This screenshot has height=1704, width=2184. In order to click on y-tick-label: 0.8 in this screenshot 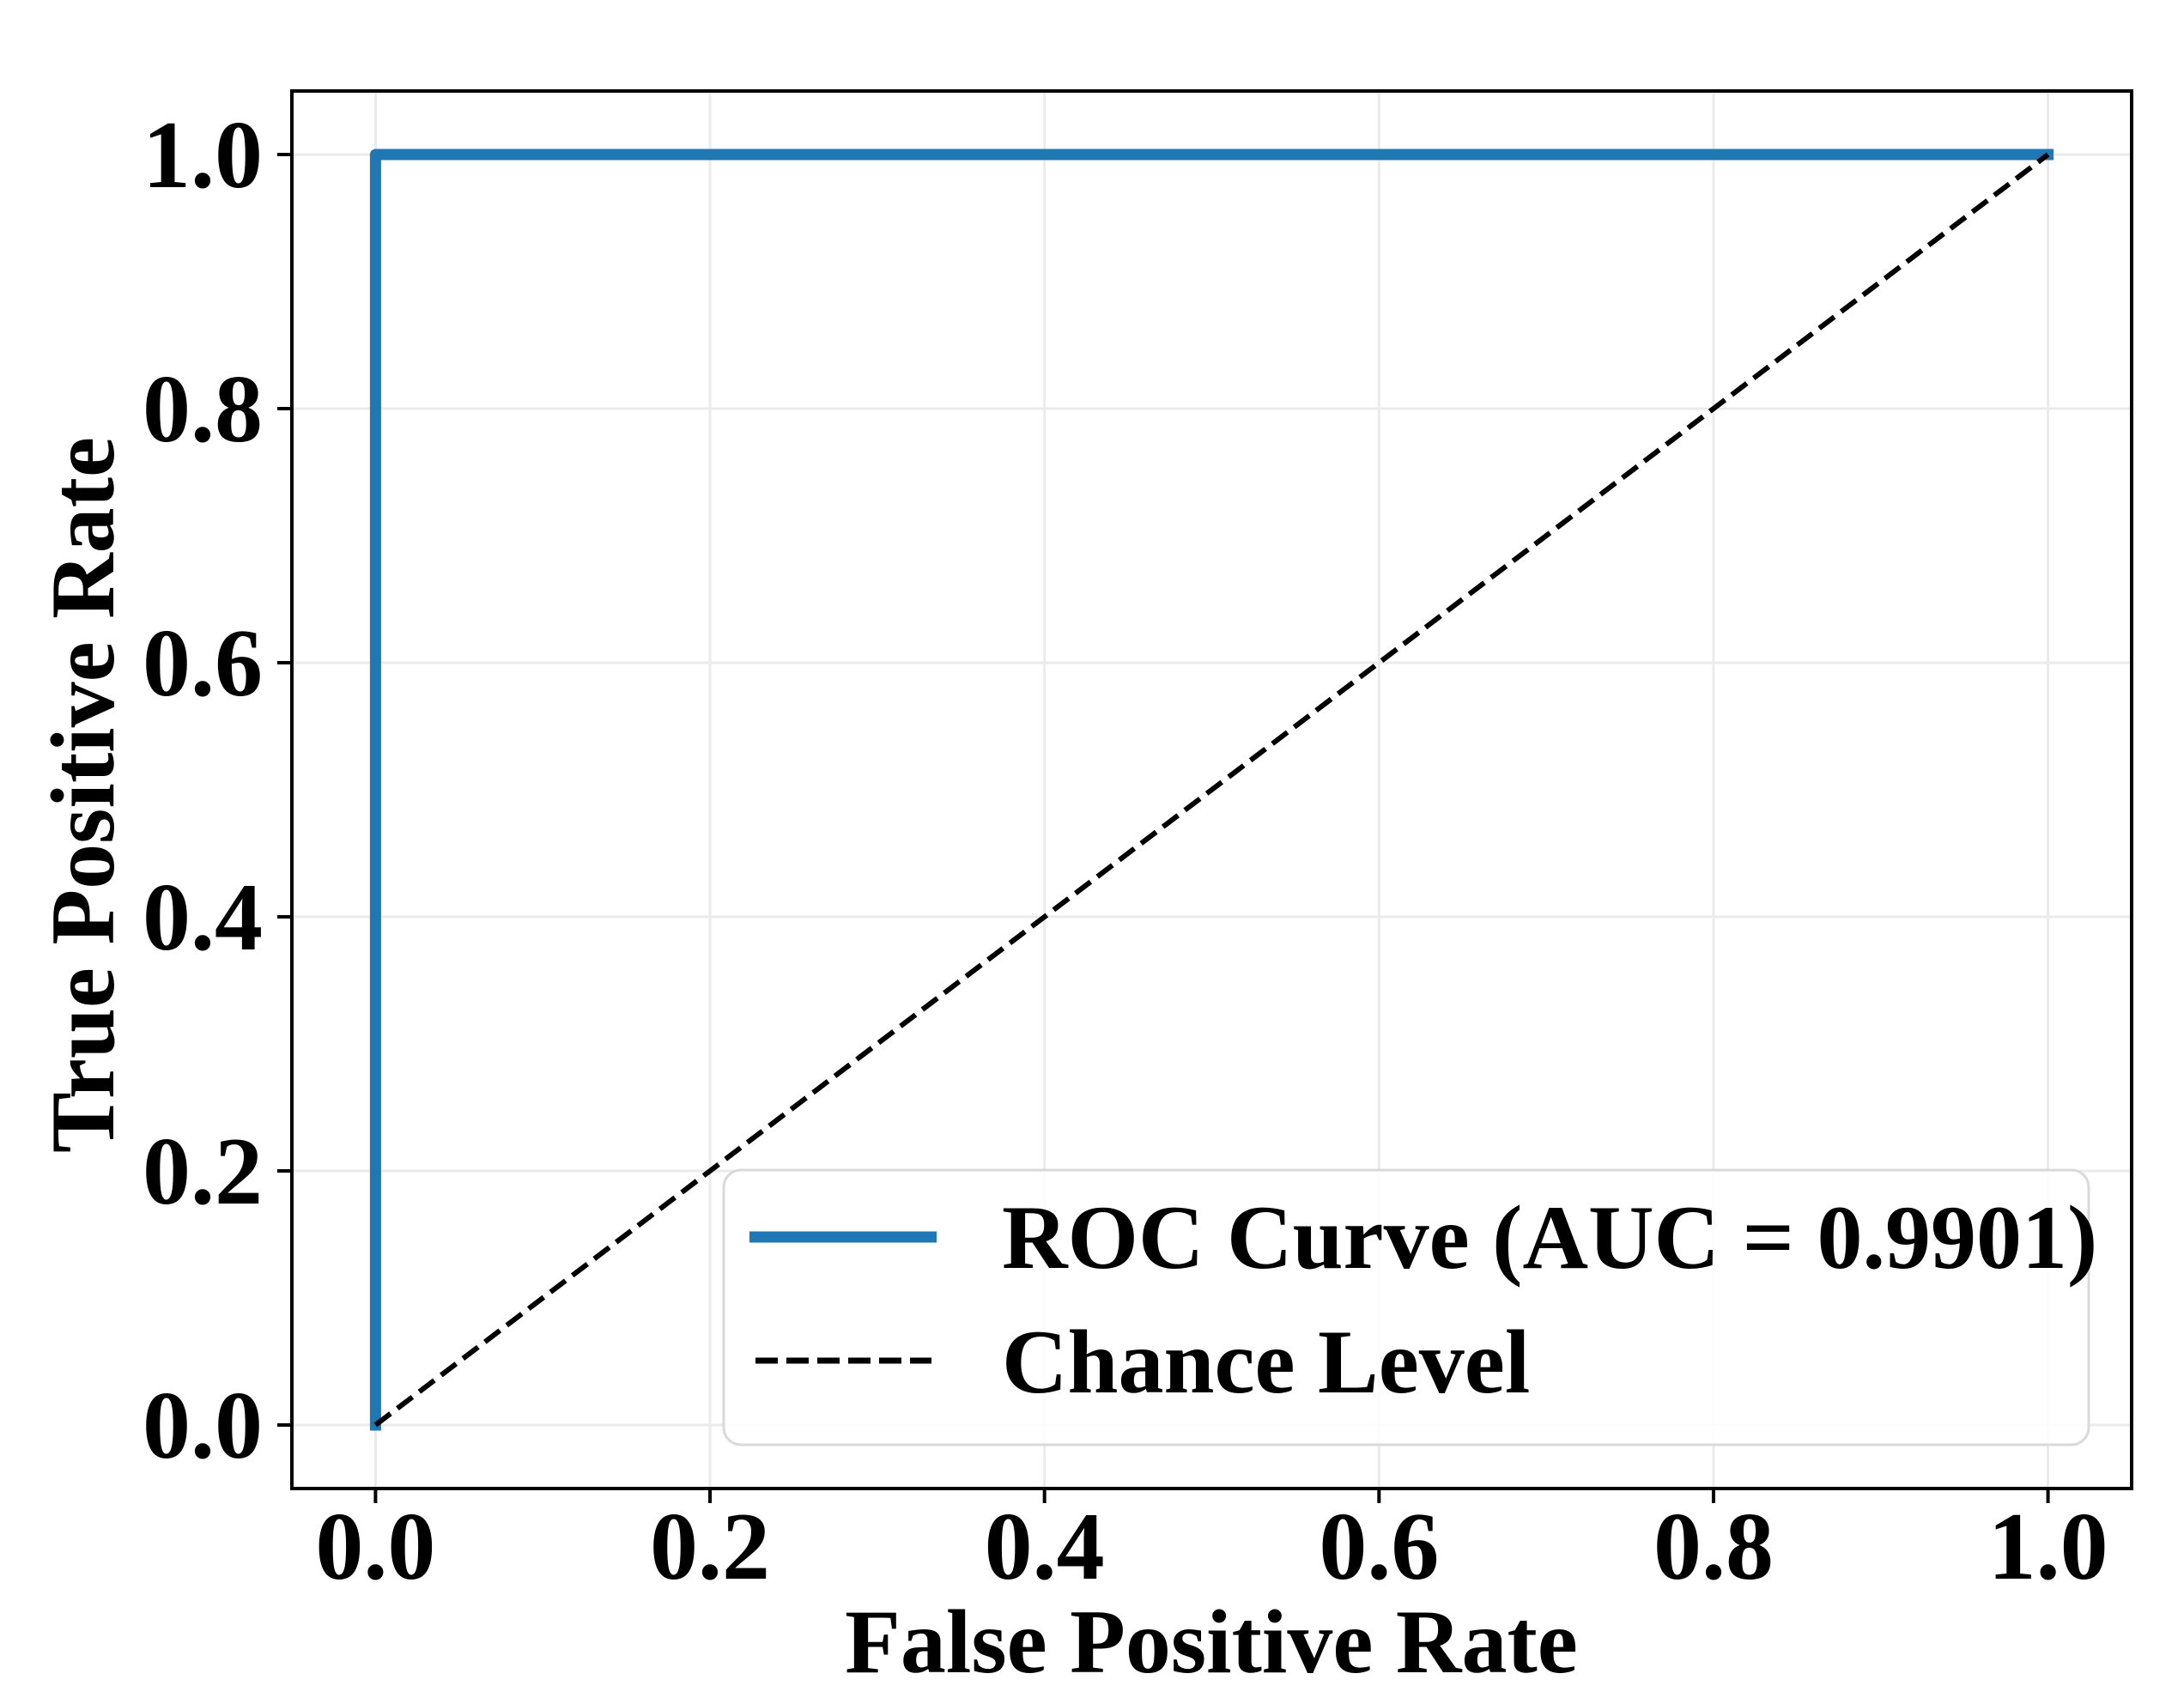, I will do `click(203, 410)`.